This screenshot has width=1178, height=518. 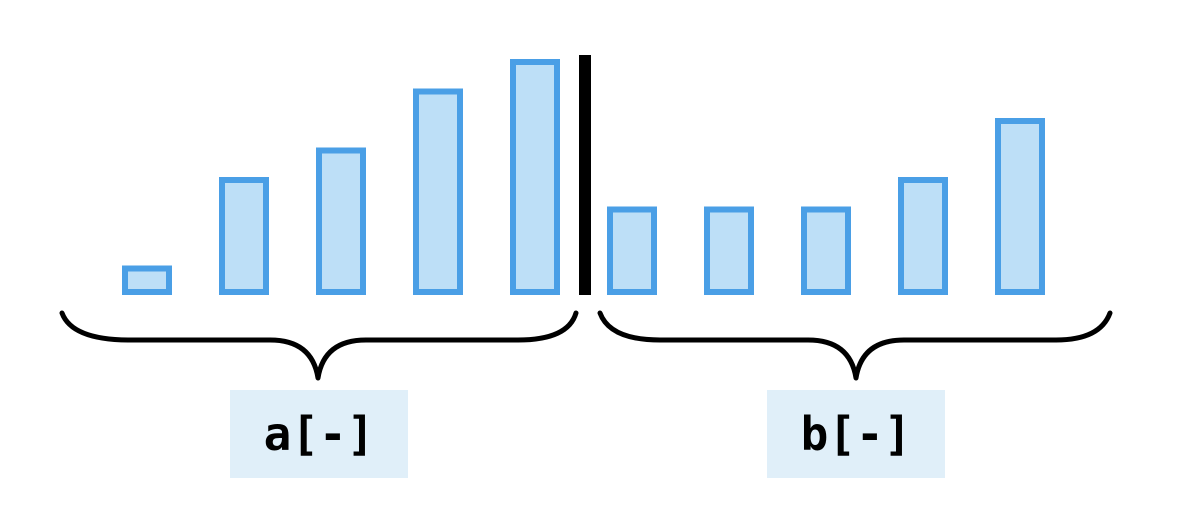 What do you see at coordinates (319, 345) in the screenshot?
I see `brace-a` at bounding box center [319, 345].